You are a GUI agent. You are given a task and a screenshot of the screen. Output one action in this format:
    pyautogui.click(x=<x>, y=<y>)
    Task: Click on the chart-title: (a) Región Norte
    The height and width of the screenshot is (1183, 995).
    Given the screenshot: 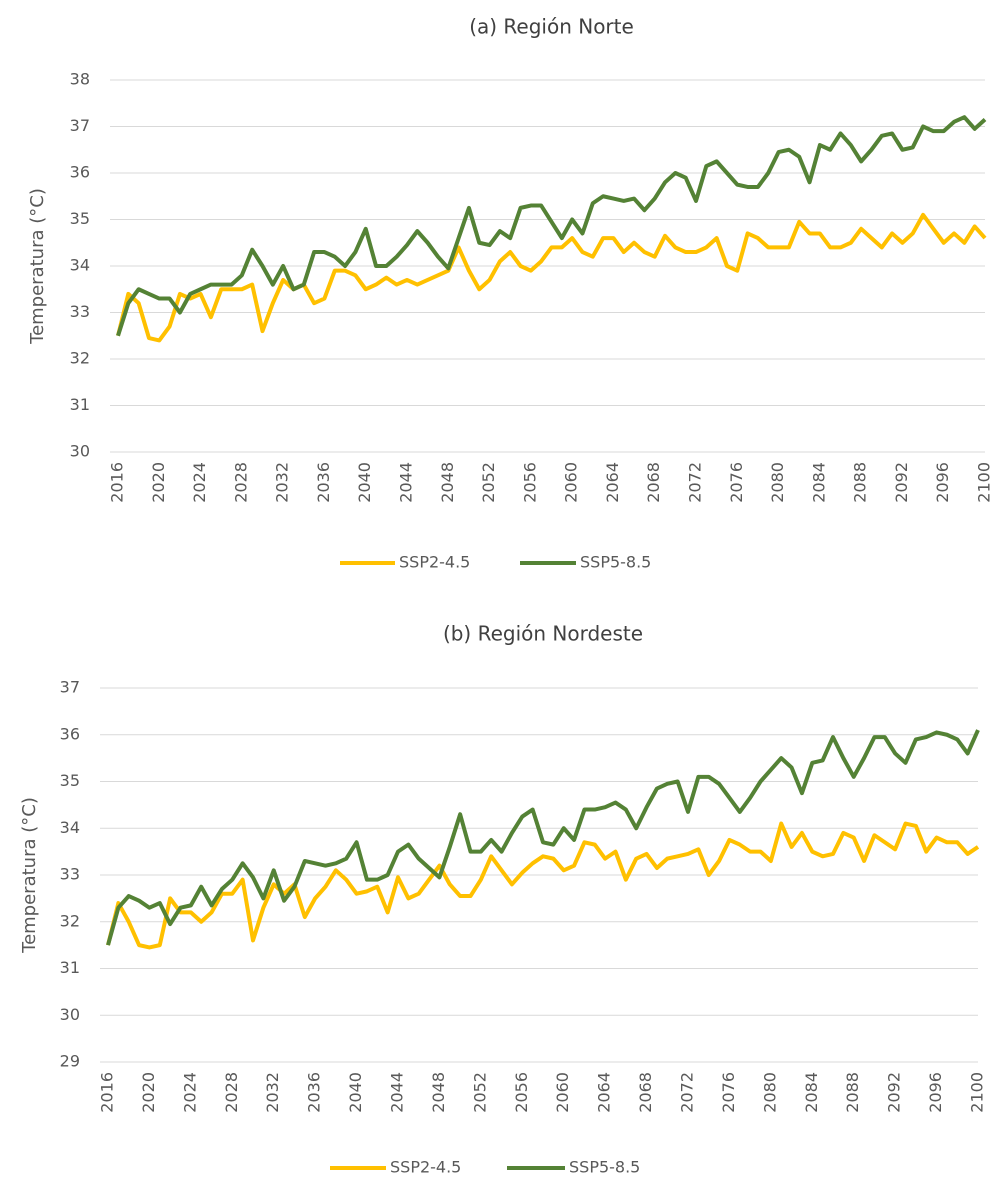 What is the action you would take?
    pyautogui.click(x=551, y=27)
    